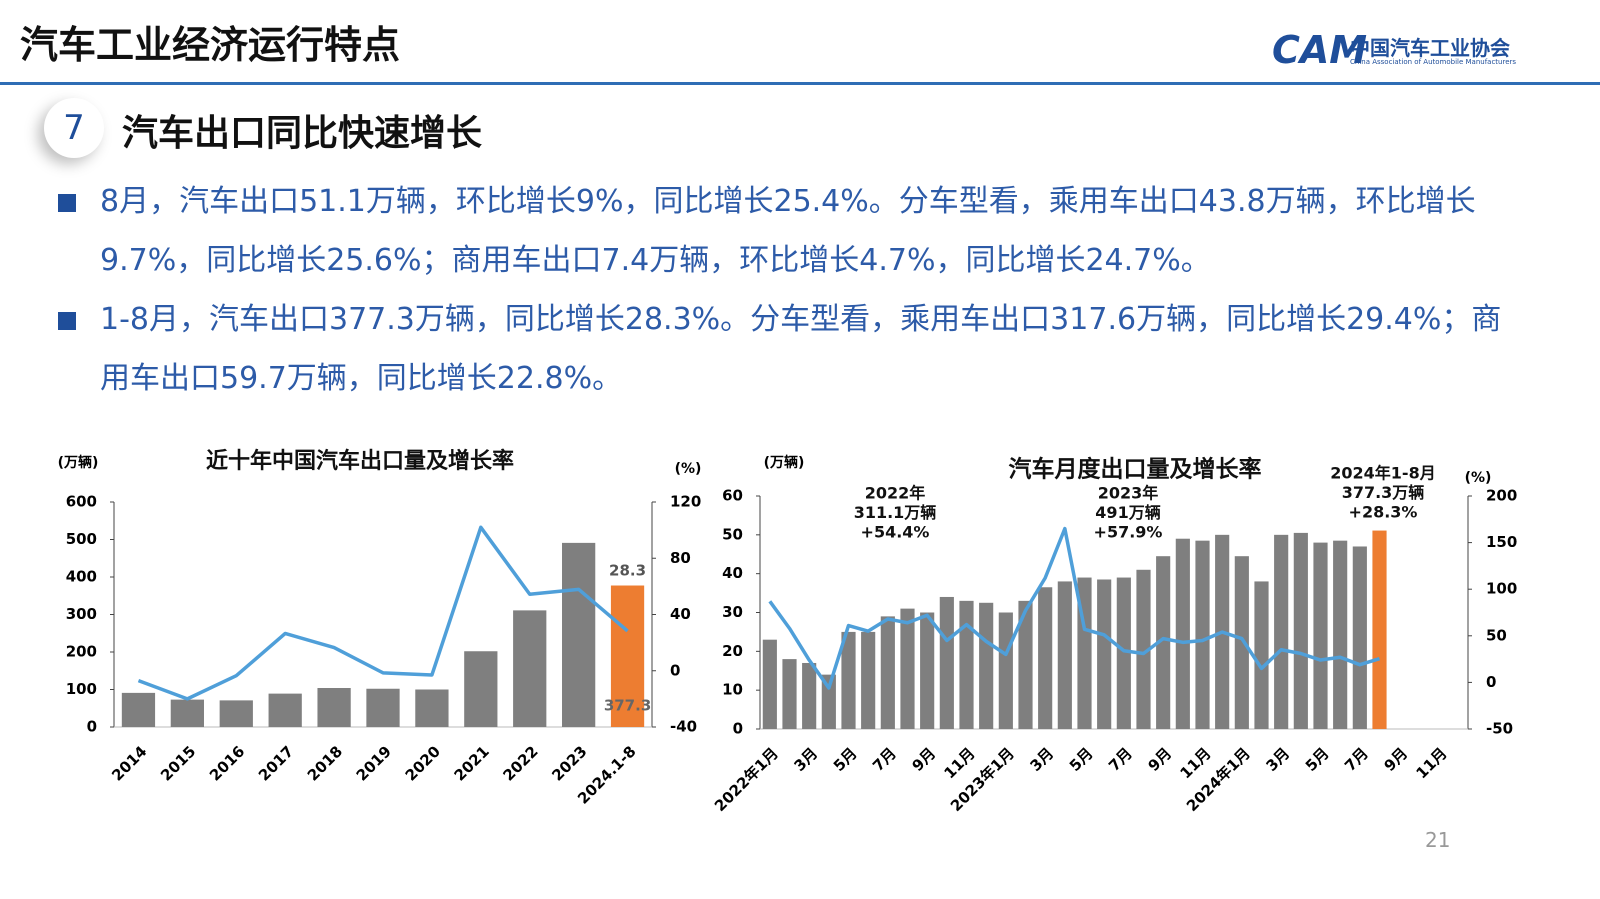 Image resolution: width=1600 pixels, height=899 pixels. What do you see at coordinates (895, 493) in the screenshot?
I see `annotation: 2022年` at bounding box center [895, 493].